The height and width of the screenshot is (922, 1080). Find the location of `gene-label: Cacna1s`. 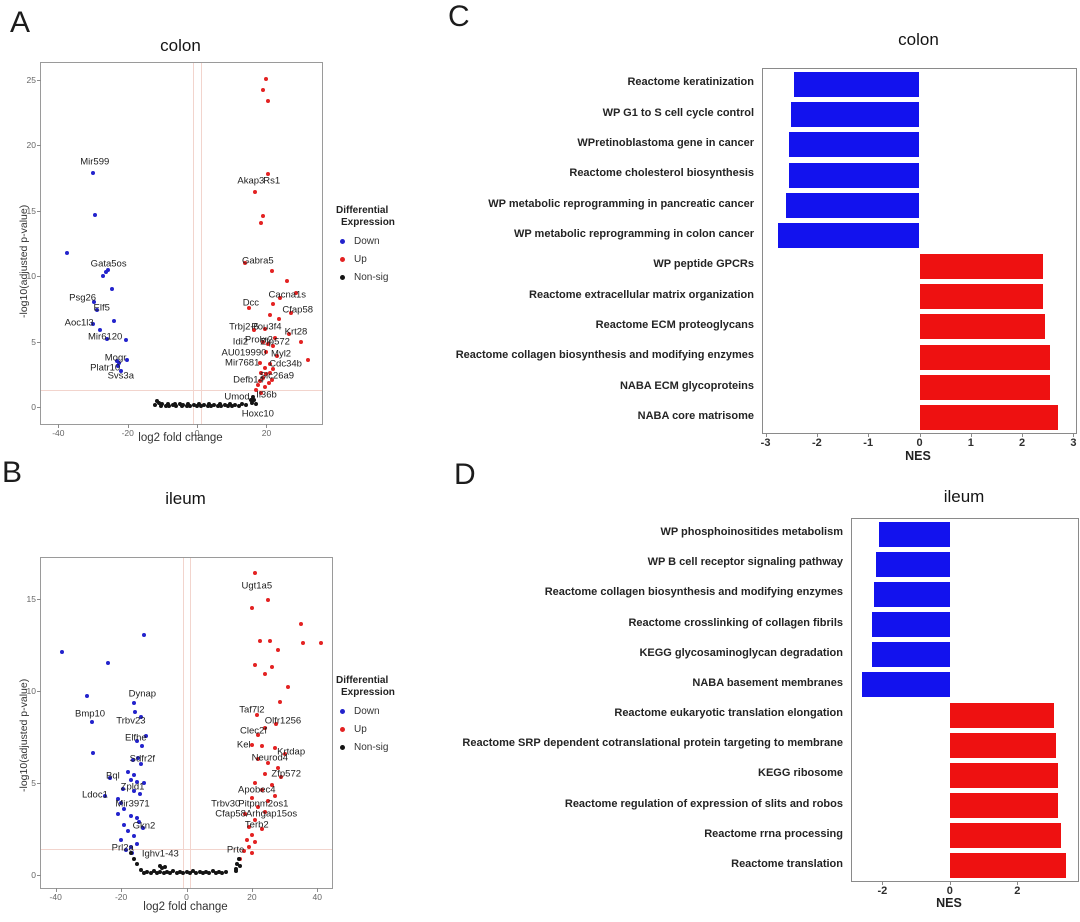

gene-label: Cacna1s is located at coordinates (287, 295).